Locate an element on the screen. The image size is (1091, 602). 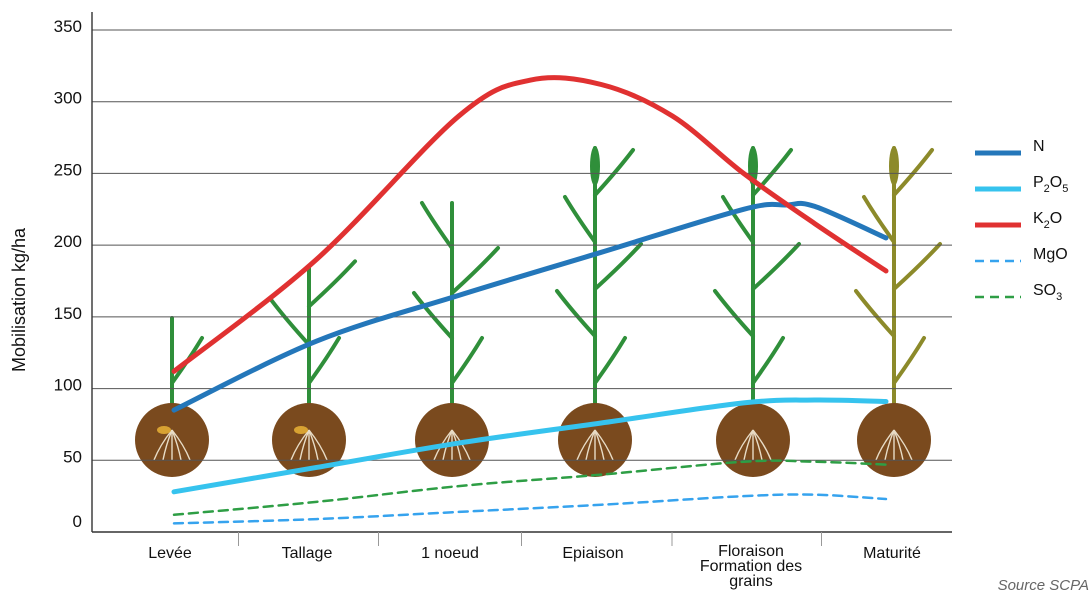
series-line-p2o5 is located at coordinates (530, 446).